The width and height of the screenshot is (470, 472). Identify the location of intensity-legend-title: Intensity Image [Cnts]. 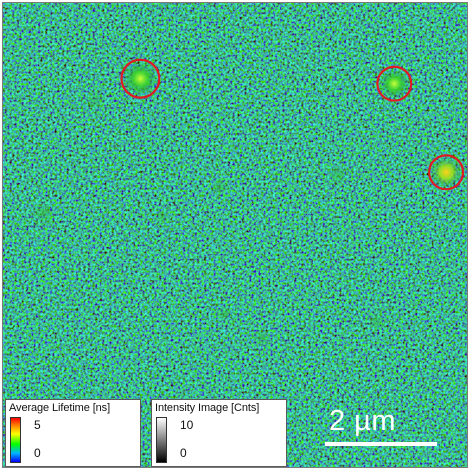
(207, 408).